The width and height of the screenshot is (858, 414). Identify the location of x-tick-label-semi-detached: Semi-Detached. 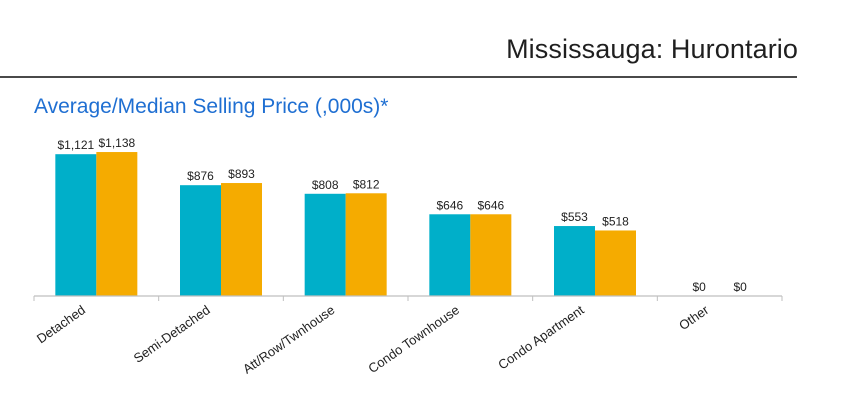
(172, 334).